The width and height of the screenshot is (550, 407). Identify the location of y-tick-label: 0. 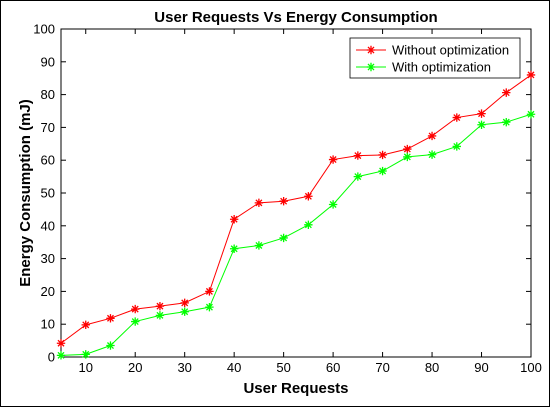
(51, 357).